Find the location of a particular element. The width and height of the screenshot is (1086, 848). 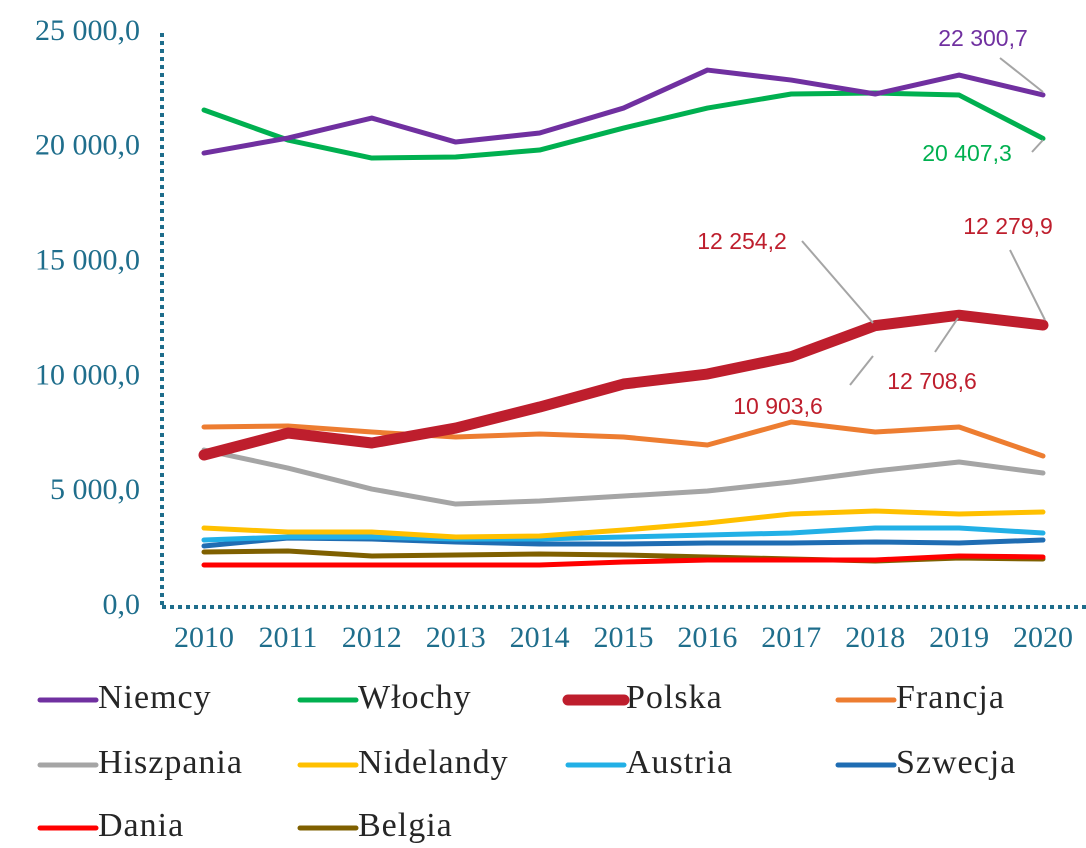

y-tick-label: 20 000,0 is located at coordinates (87, 145).